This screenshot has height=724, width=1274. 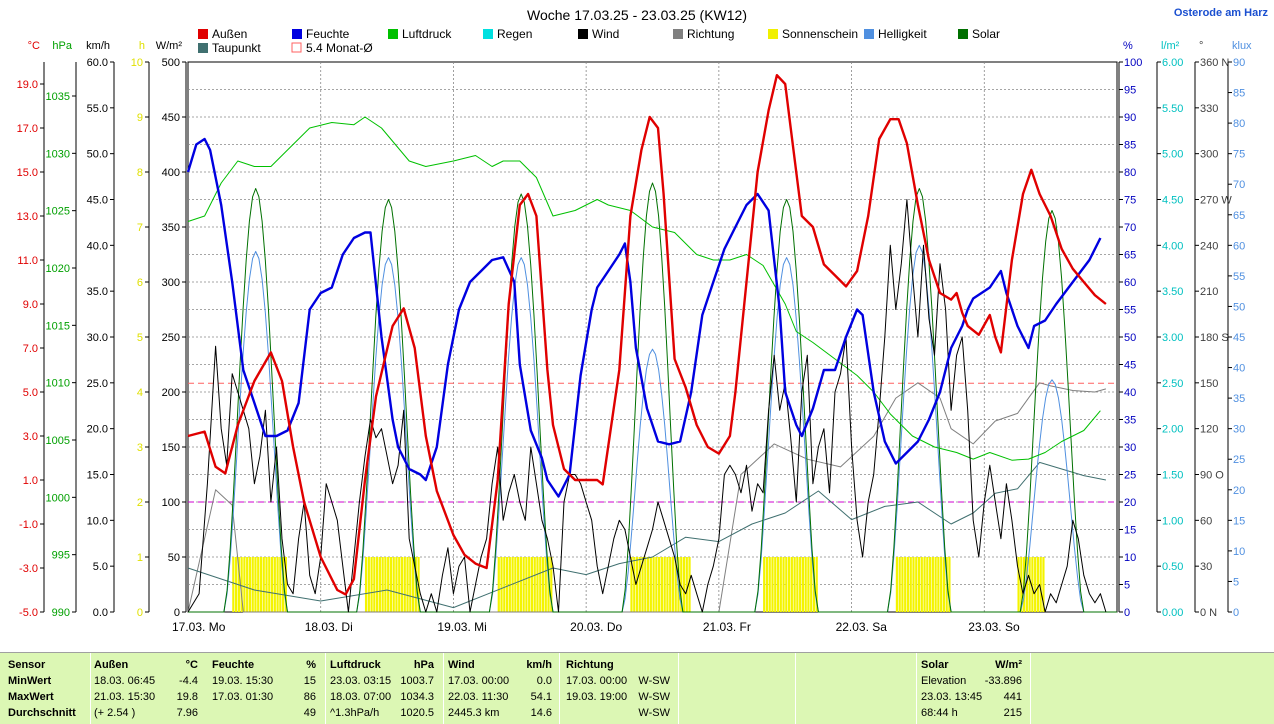 I want to click on right-axis-tick-label: 50, so click(x=1130, y=338).